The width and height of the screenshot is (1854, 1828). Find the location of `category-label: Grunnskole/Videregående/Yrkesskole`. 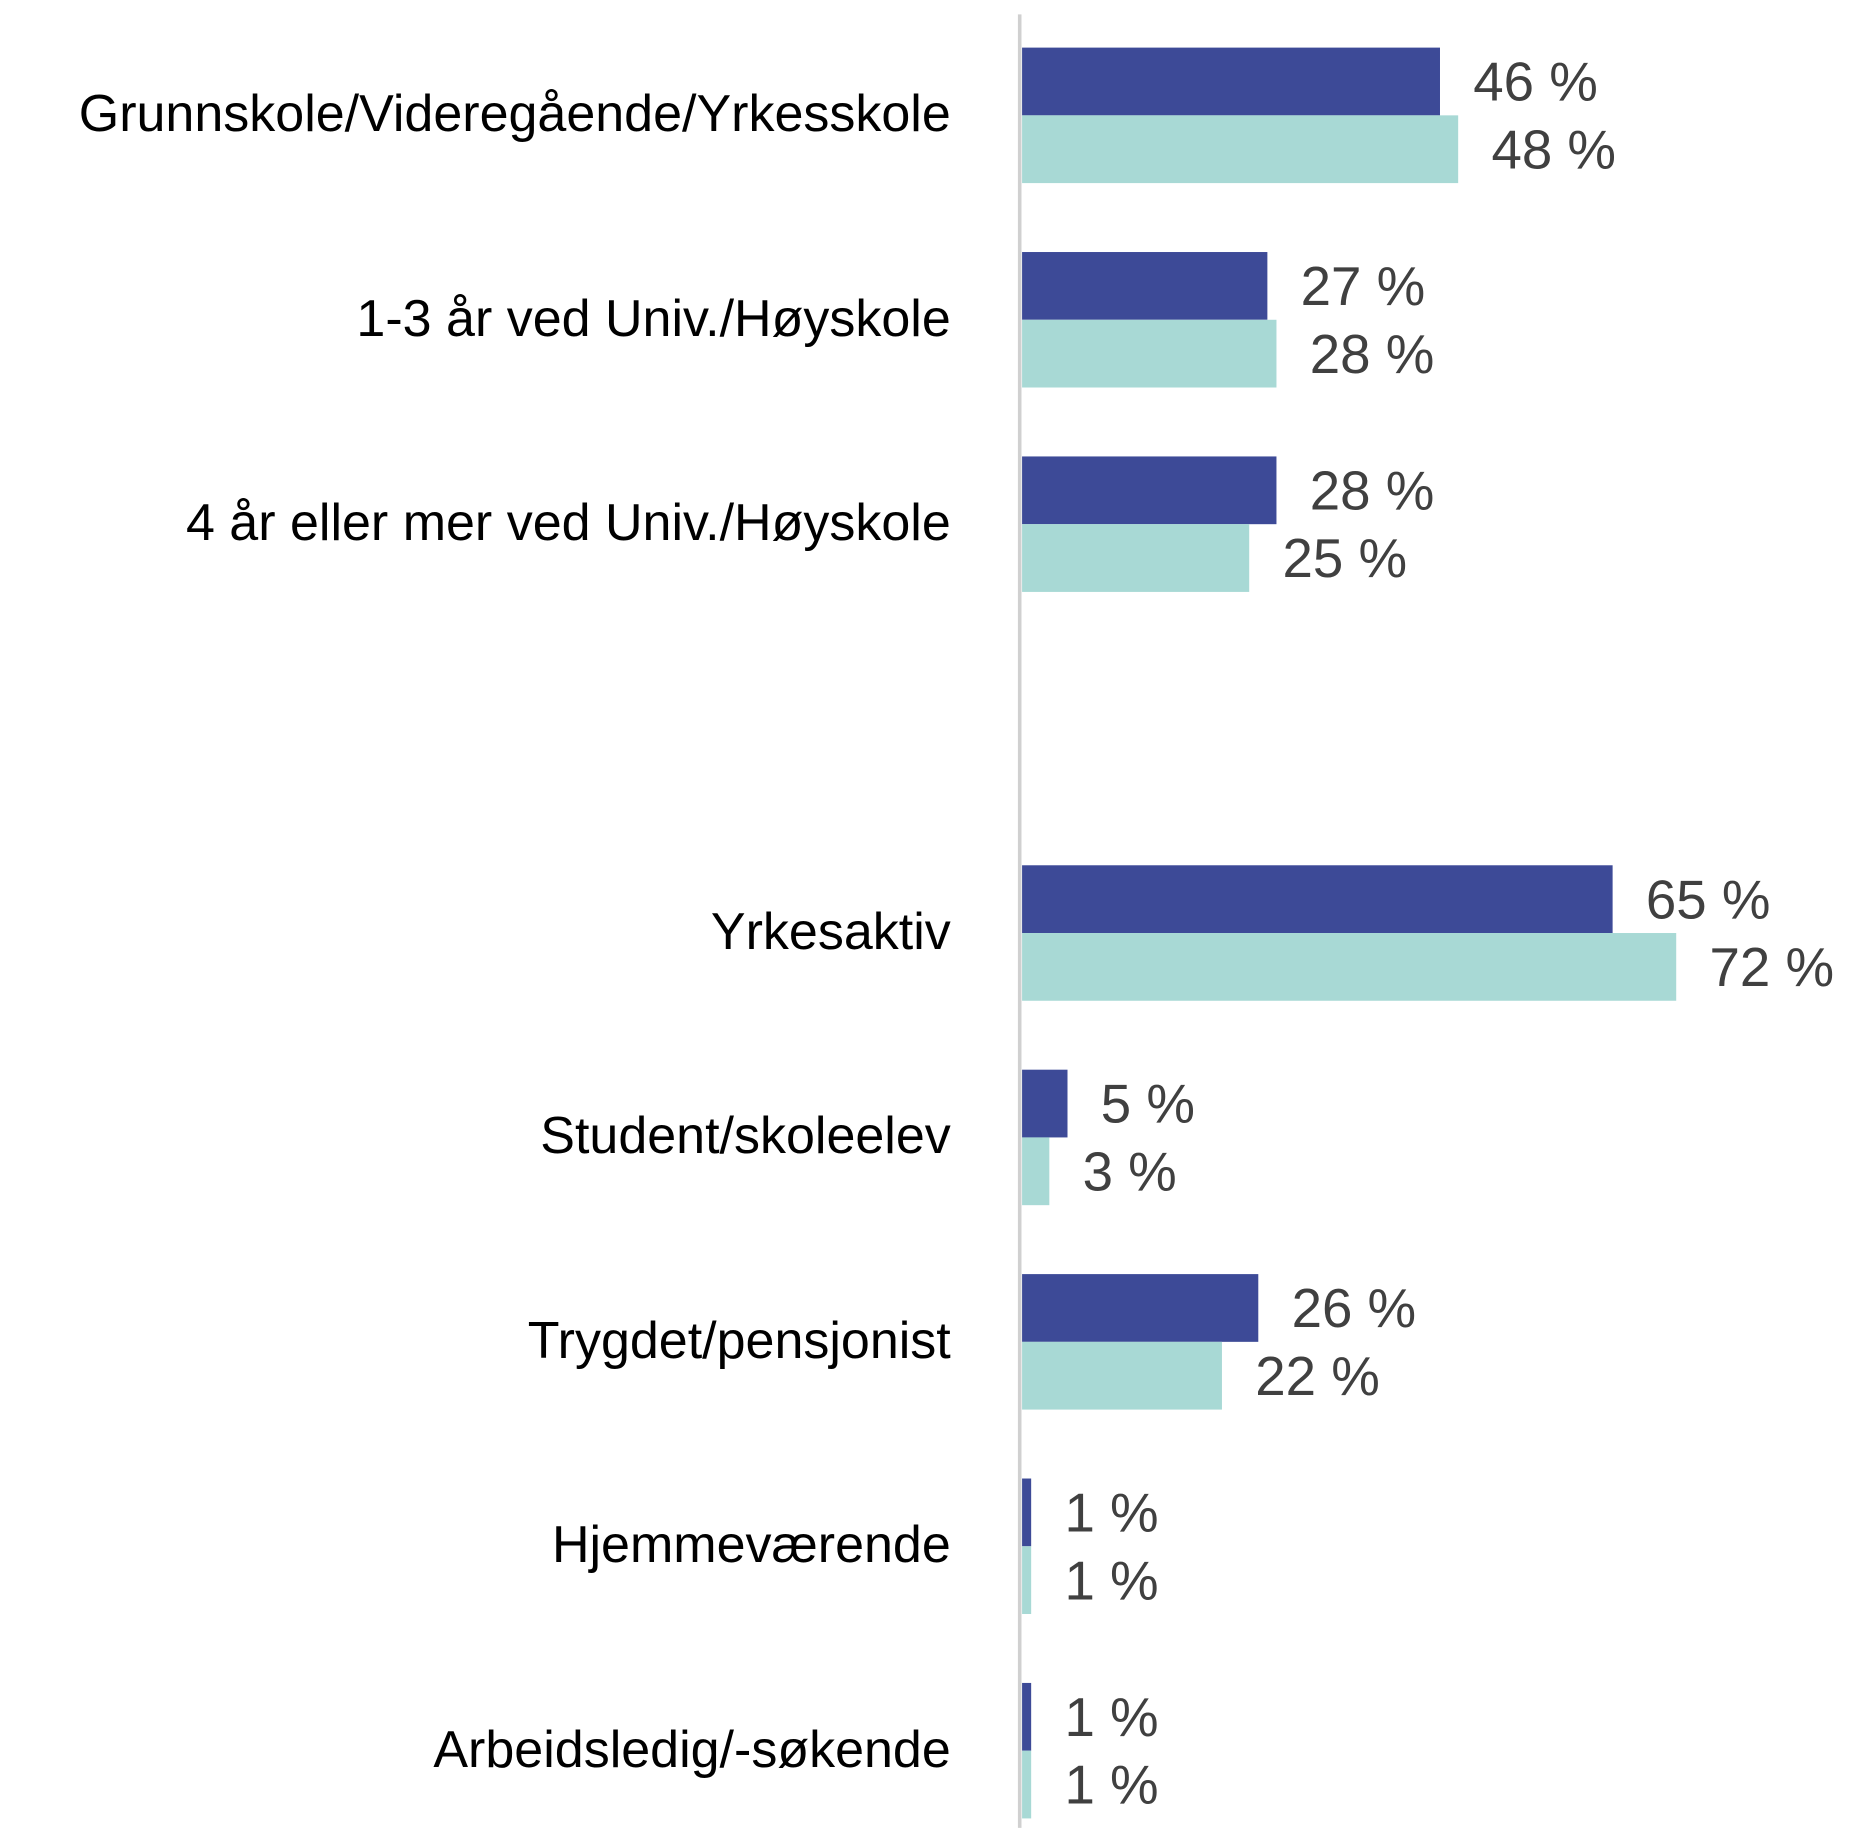

category-label: Grunnskole/Videregående/Yrkesskole is located at coordinates (475, 115).